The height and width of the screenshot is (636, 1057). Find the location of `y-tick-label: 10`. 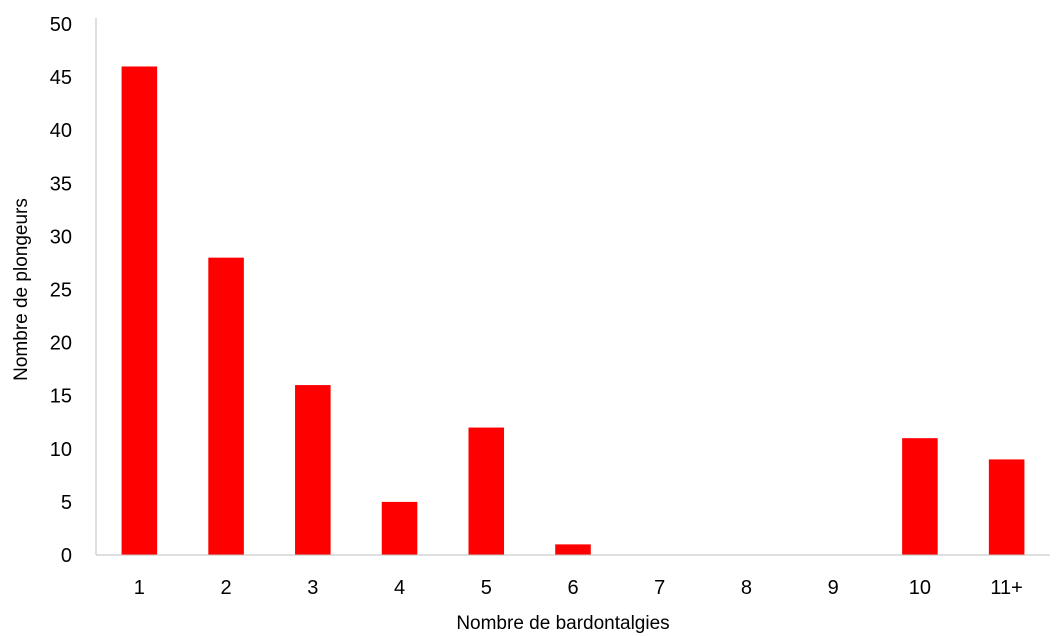

y-tick-label: 10 is located at coordinates (61, 450).